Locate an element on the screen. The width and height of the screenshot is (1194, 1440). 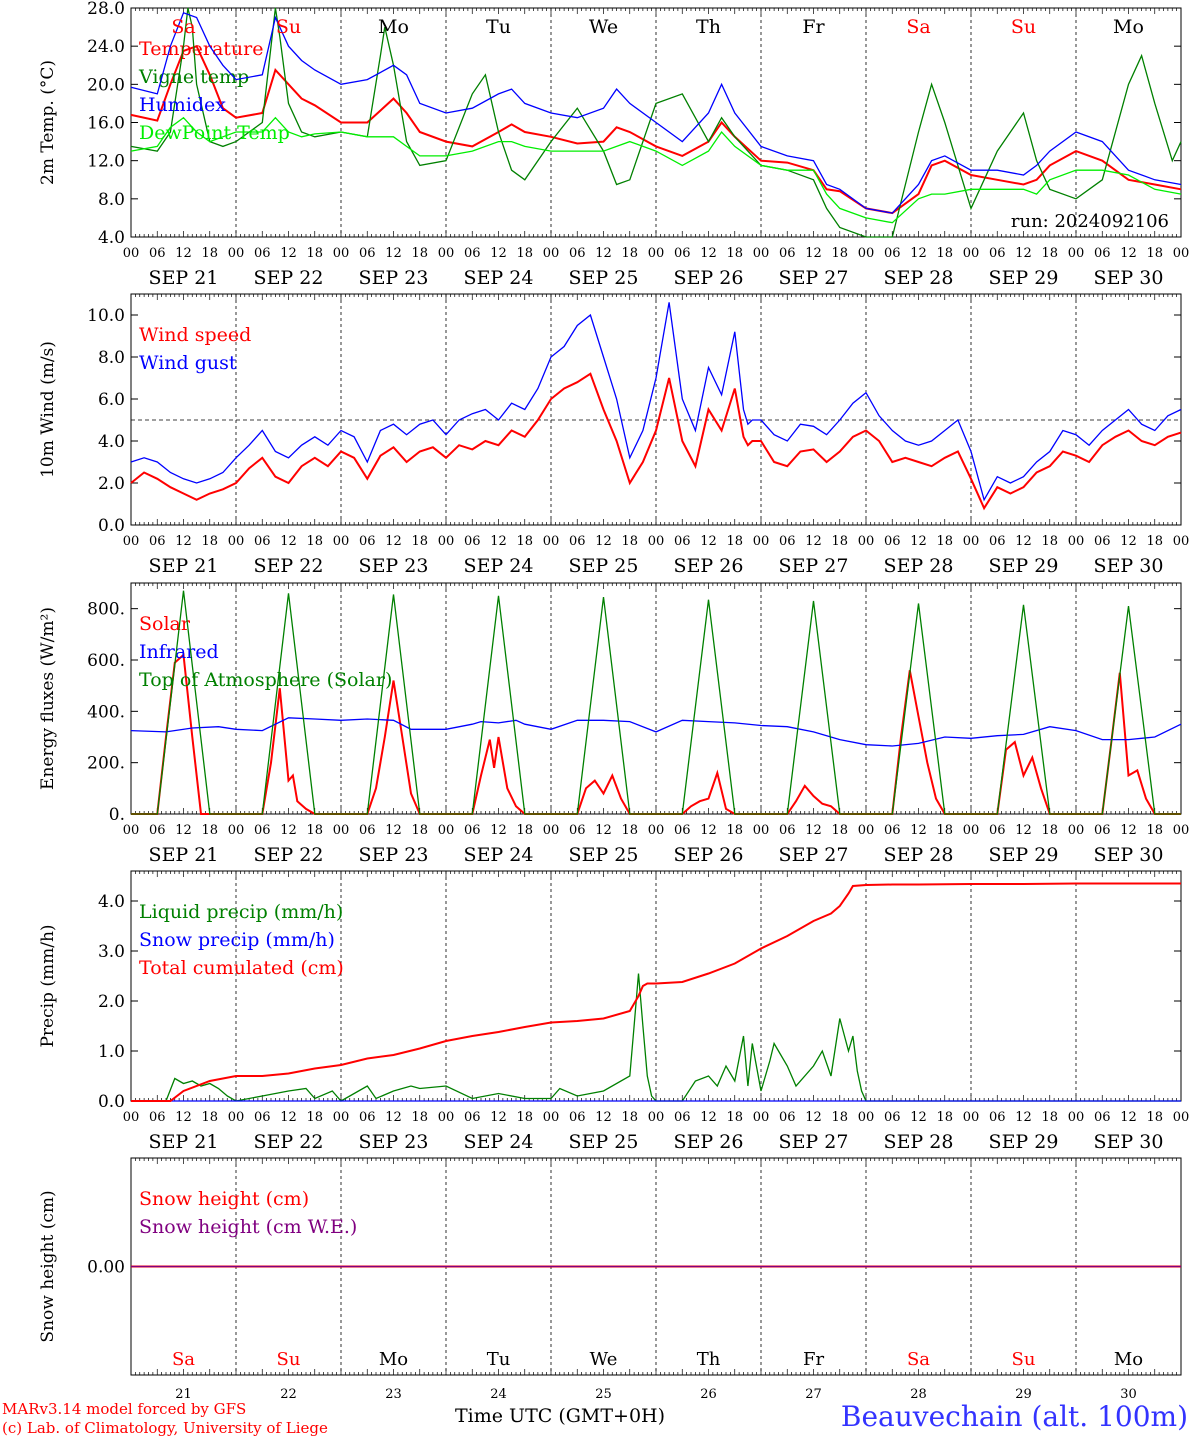
panel-0-day-name: Sa is located at coordinates (183, 27).